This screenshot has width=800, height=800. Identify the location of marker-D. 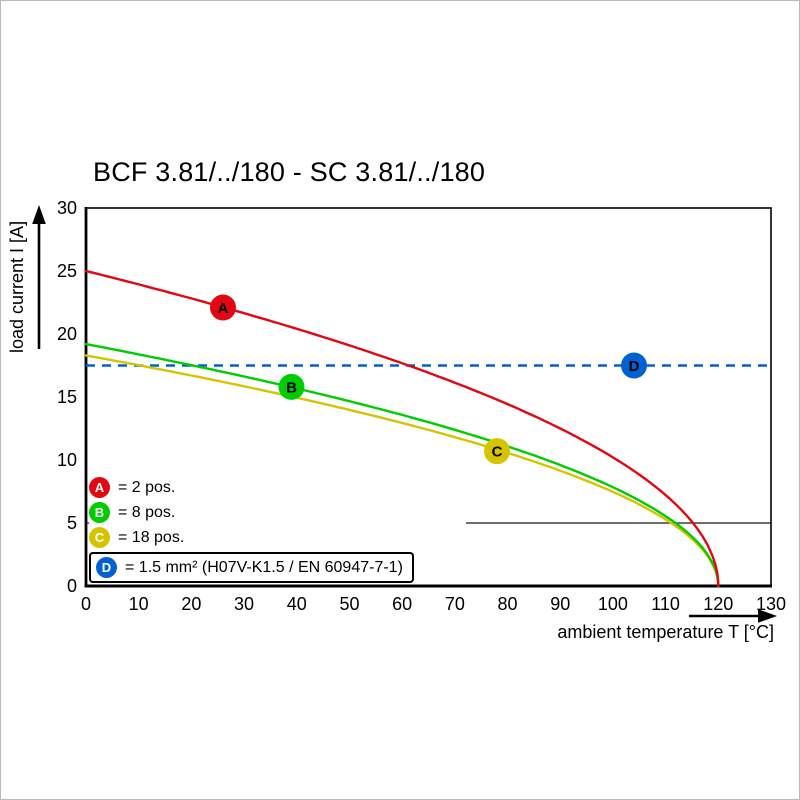
(634, 365).